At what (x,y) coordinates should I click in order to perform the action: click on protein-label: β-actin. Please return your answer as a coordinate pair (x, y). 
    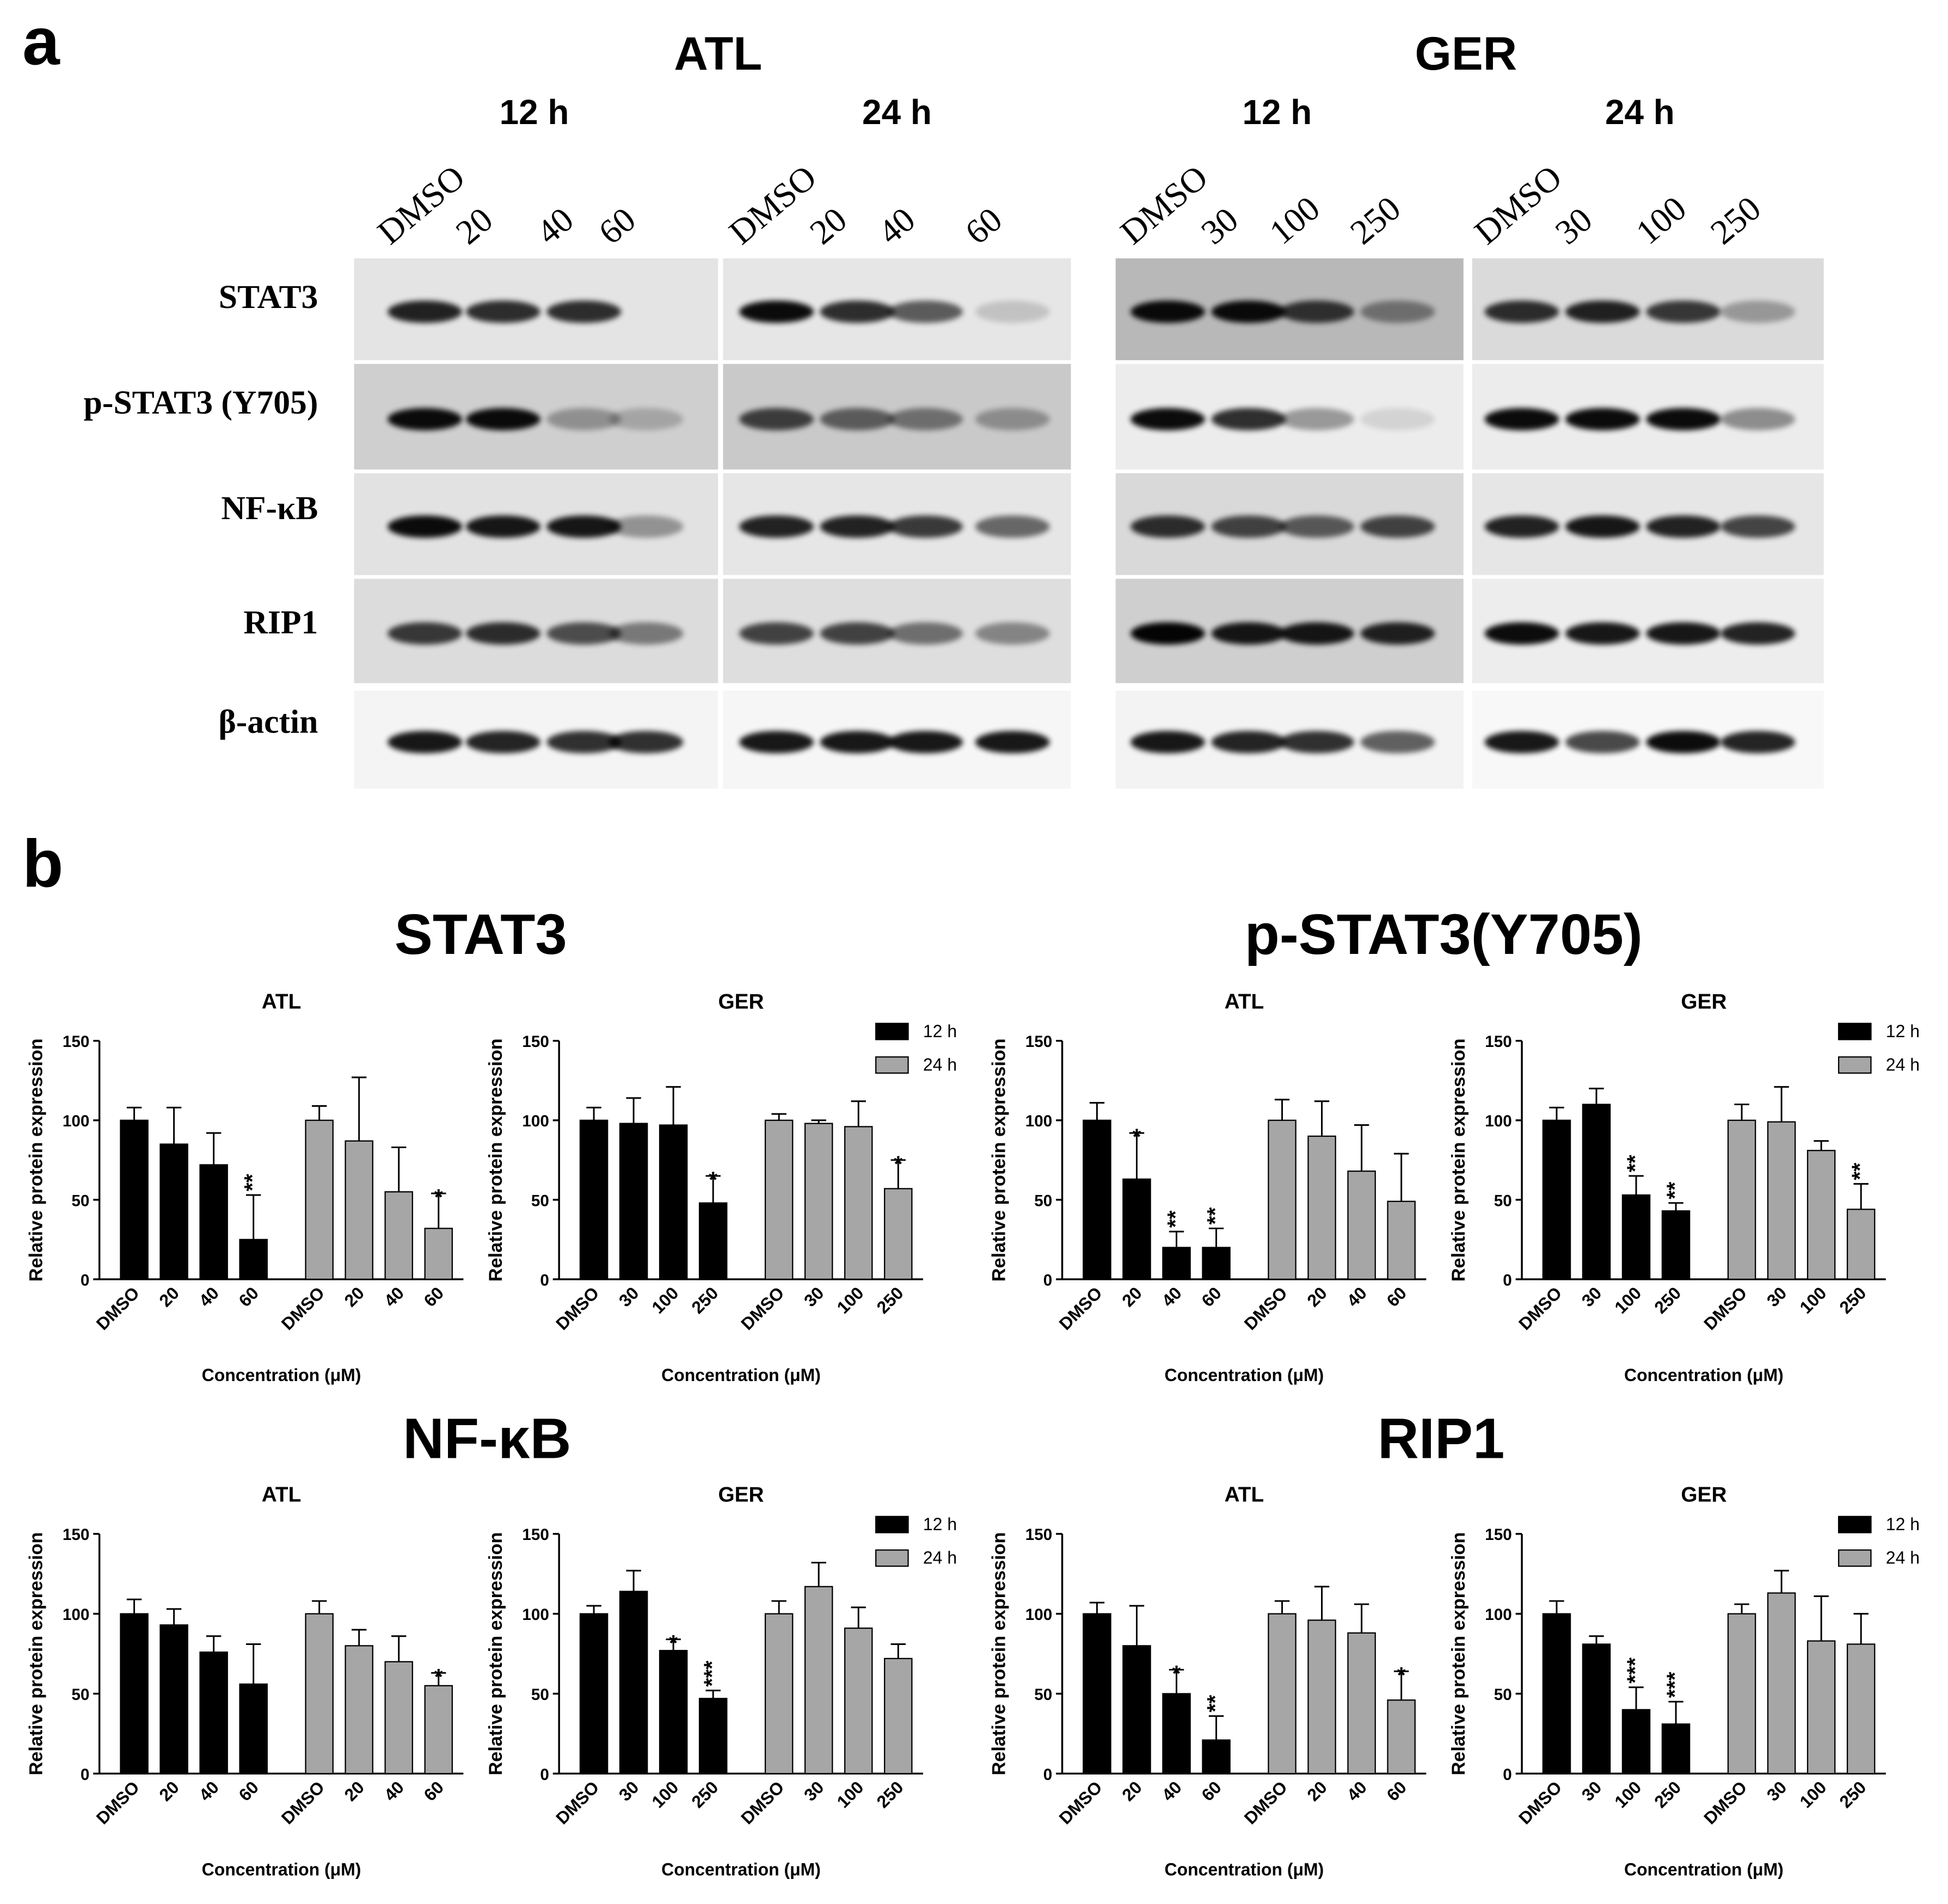
    Looking at the image, I should click on (268, 722).